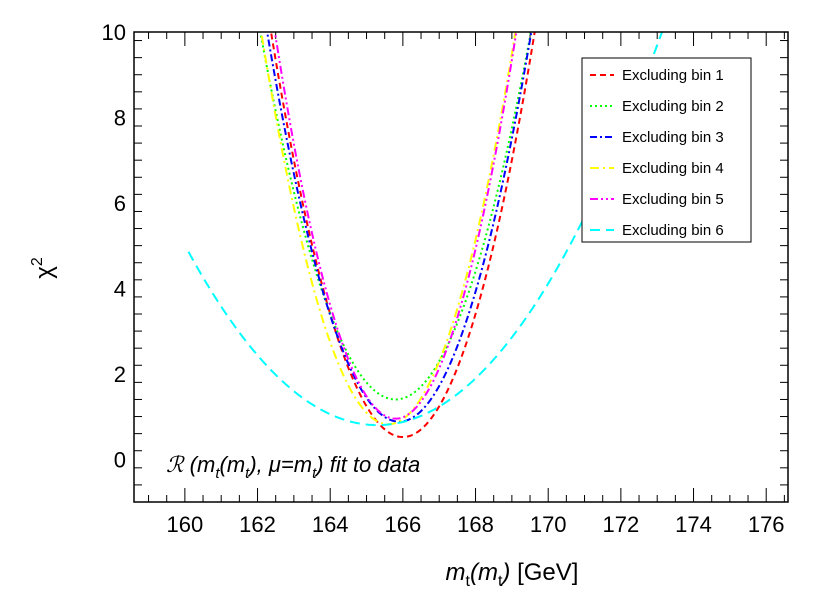 The width and height of the screenshot is (830, 598). Describe the element at coordinates (120, 117) in the screenshot. I see `y-tick-label: 8` at that location.